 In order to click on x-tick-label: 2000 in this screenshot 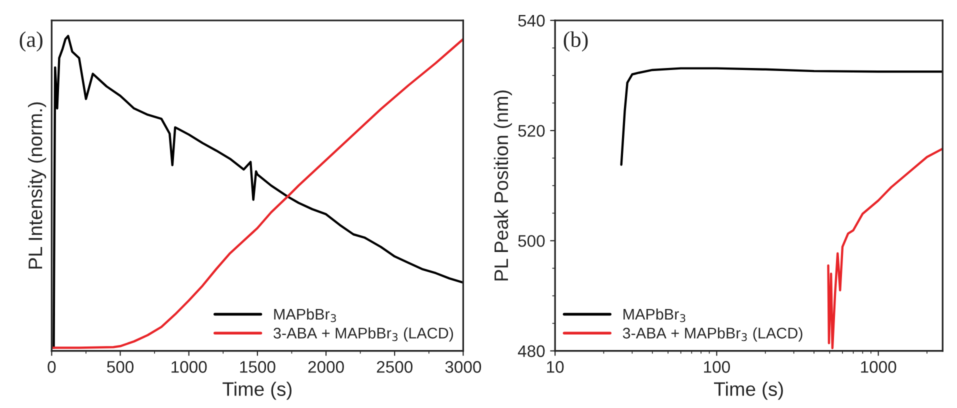, I will do `click(326, 367)`.